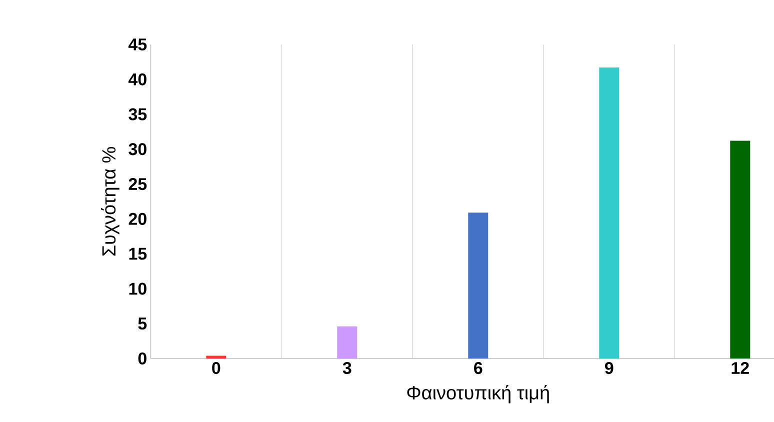  Describe the element at coordinates (137, 288) in the screenshot. I see `y-tick-label: 10` at that location.